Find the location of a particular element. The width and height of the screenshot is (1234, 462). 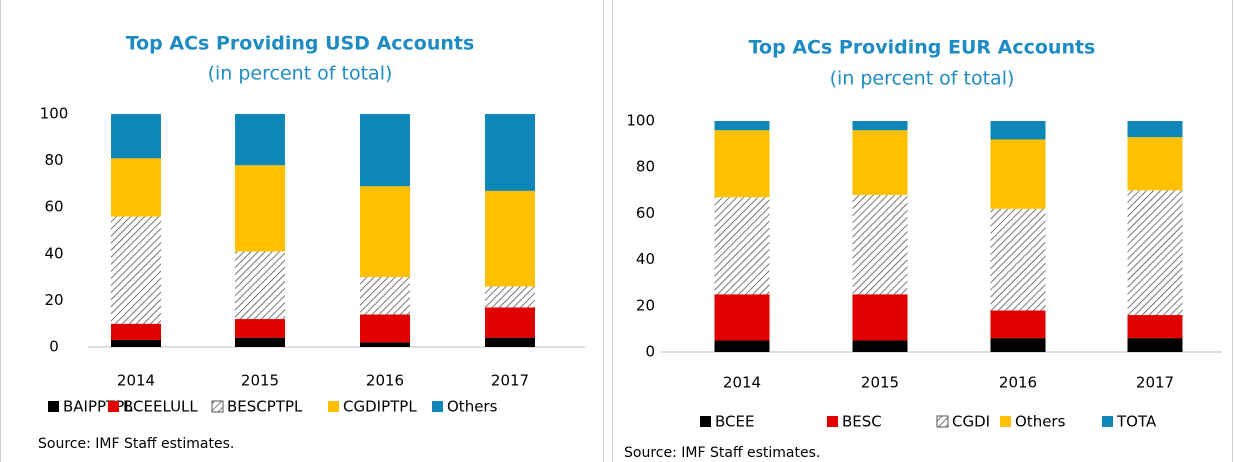

chart-title: Top ACs Providing EUR Accounts is located at coordinates (922, 48).